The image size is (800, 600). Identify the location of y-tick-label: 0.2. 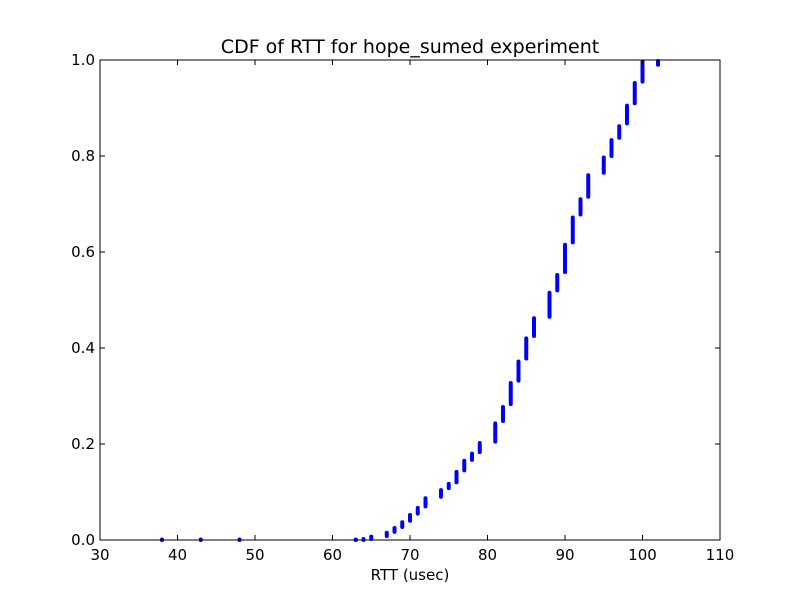
(83, 444).